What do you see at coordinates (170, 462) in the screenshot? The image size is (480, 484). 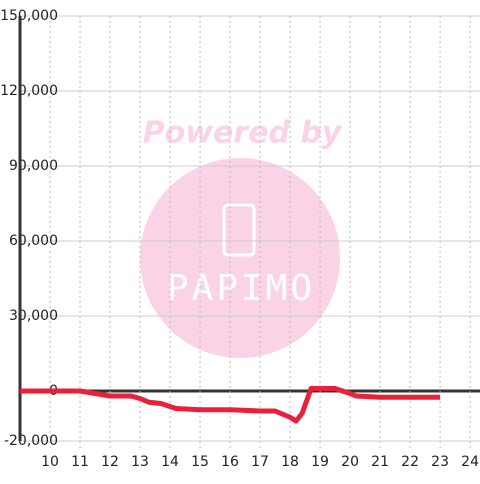 I see `x-tick-label: 14` at bounding box center [170, 462].